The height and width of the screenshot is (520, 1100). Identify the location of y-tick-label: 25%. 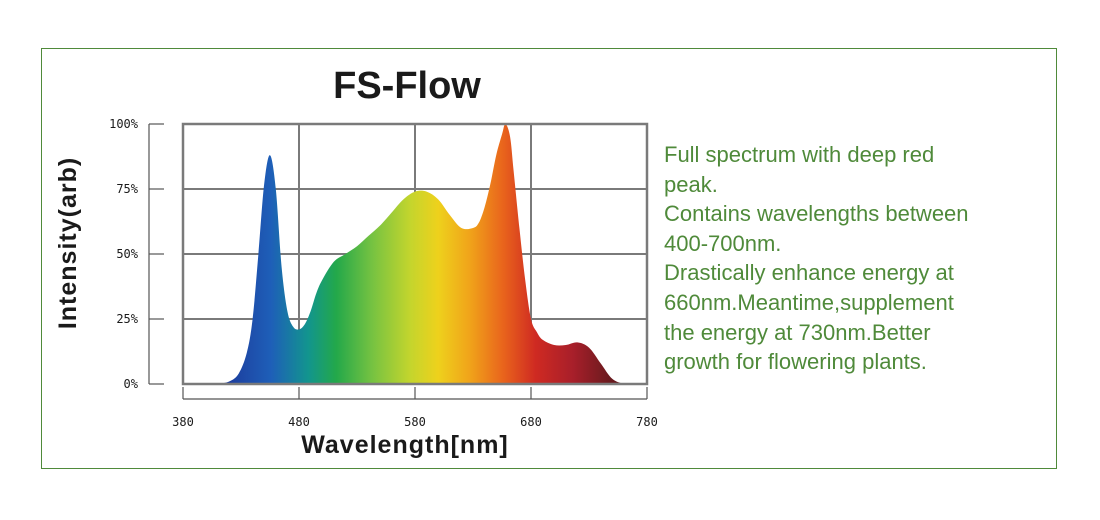
(127, 319).